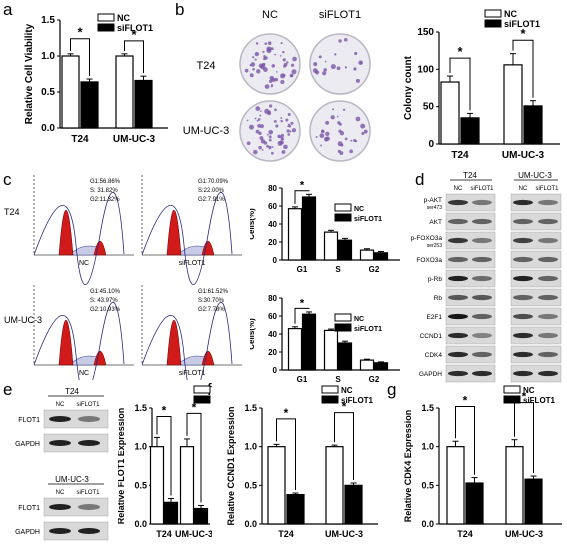 Image resolution: width=567 pixels, height=560 pixels. I want to click on blot-e-umuc3-title: UM-UC-3, so click(72, 479).